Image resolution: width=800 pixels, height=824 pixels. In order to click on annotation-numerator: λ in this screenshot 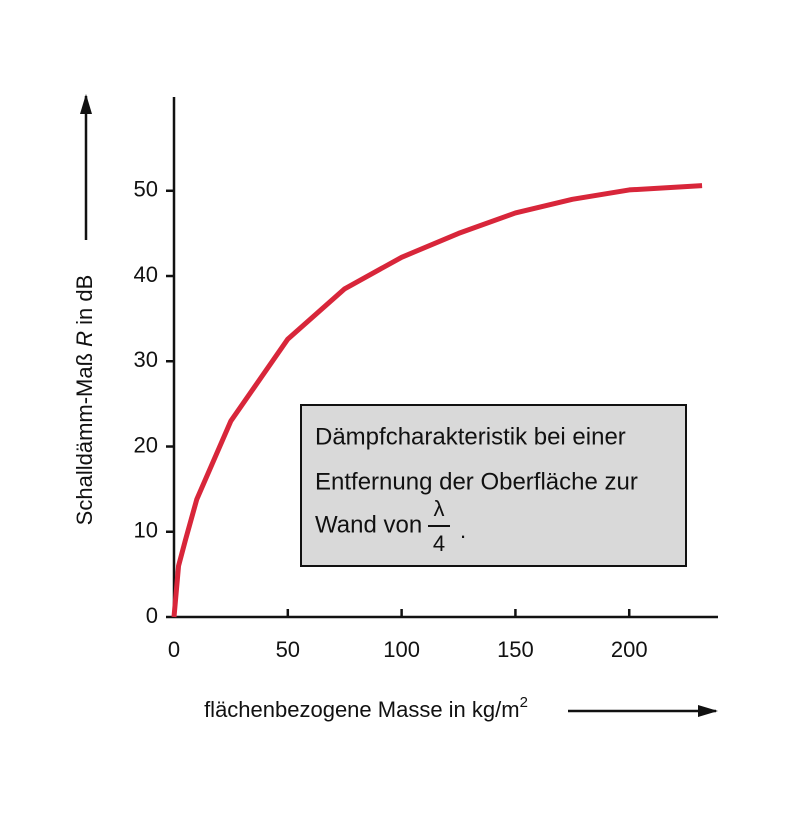, I will do `click(439, 508)`.